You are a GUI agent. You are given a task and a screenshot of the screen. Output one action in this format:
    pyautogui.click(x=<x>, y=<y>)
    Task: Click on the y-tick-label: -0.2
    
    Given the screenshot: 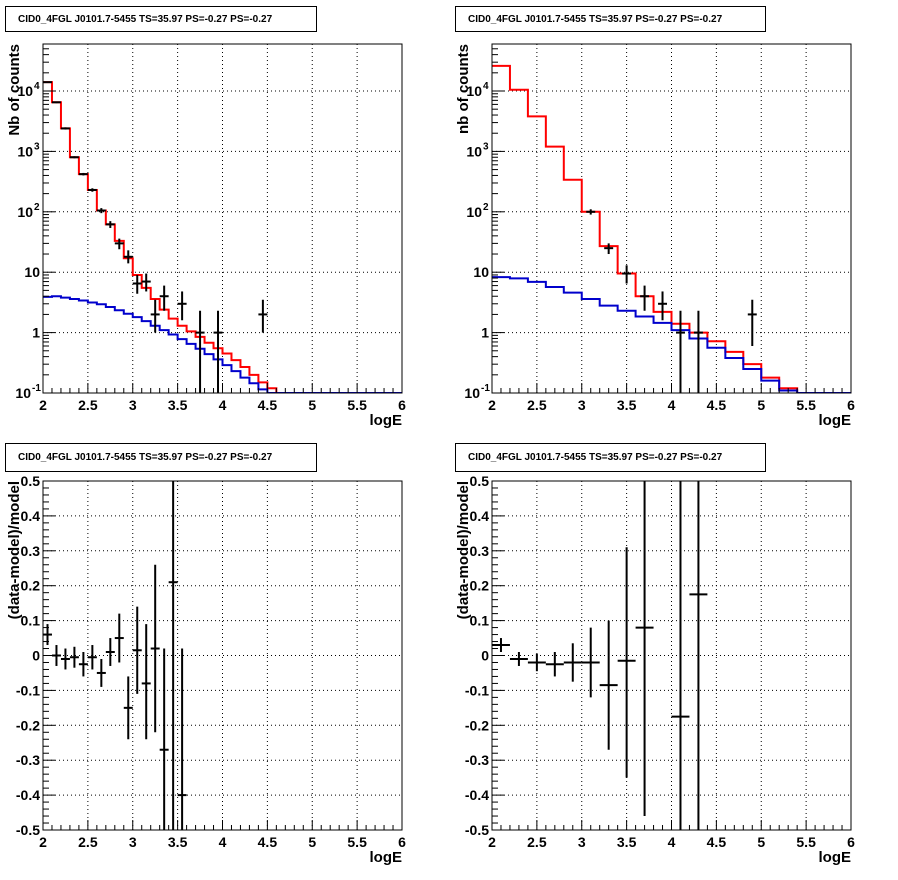 What is the action you would take?
    pyautogui.click(x=477, y=725)
    